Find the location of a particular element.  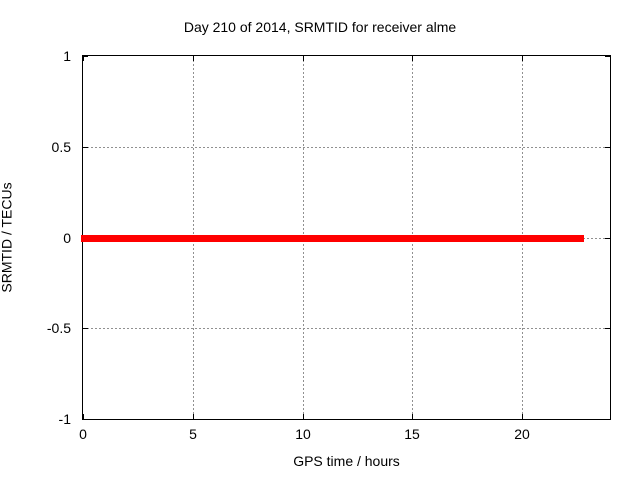

x-tick-label: 15 is located at coordinates (412, 434).